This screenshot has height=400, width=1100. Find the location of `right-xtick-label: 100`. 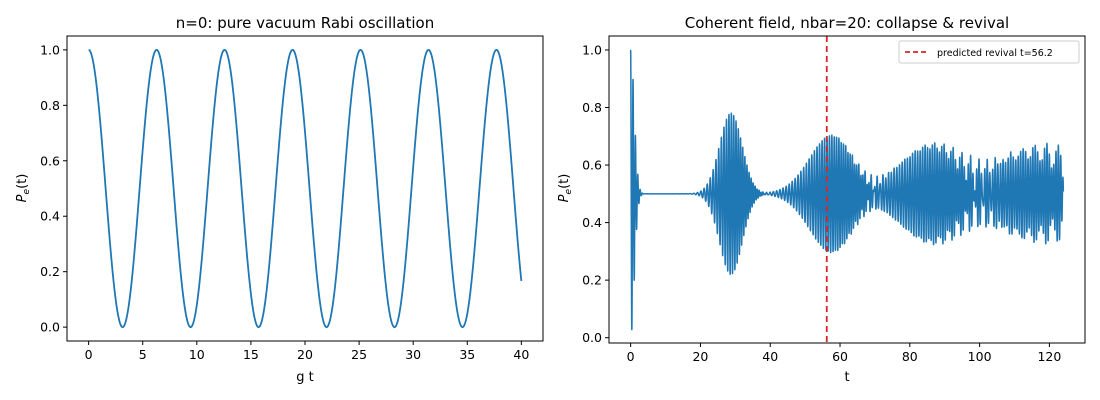

right-xtick-label: 100 is located at coordinates (980, 356).